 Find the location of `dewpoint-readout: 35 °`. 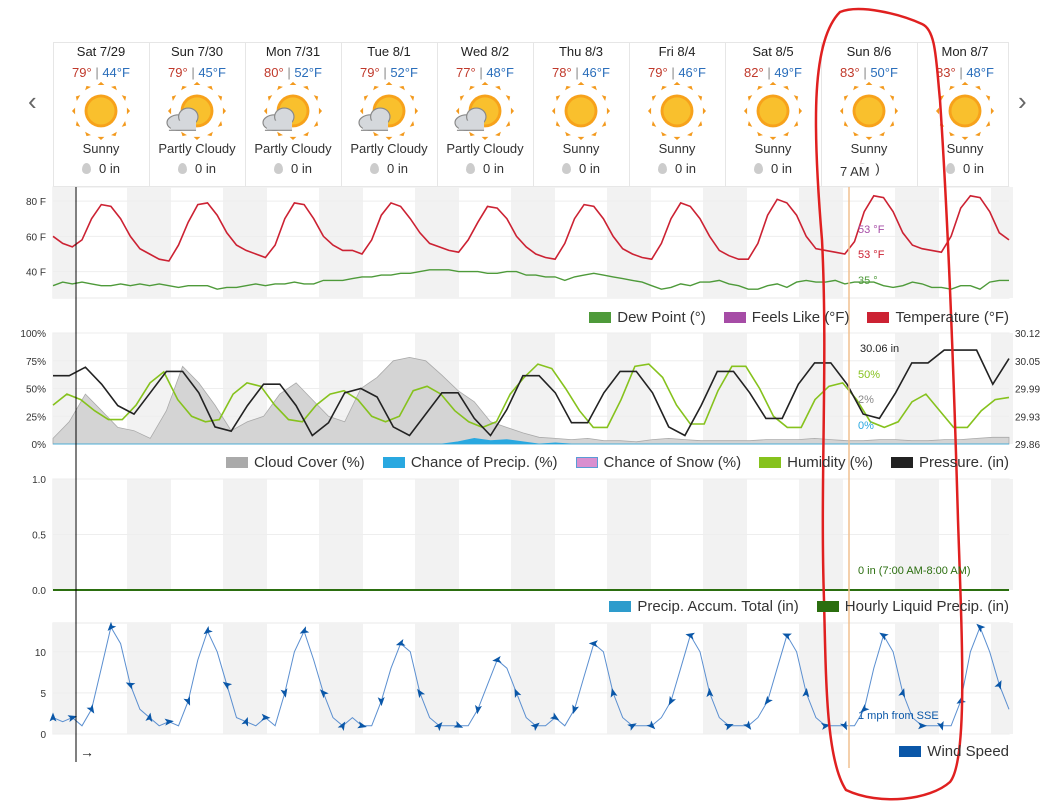

dewpoint-readout: 35 ° is located at coordinates (868, 281).